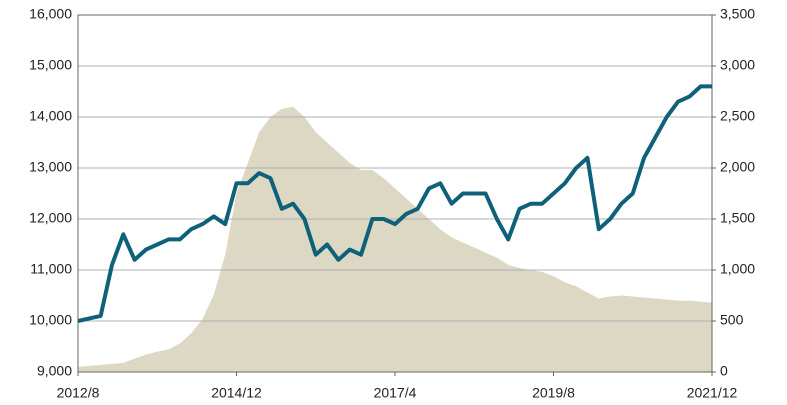 The image size is (787, 405). I want to click on y-tick-label: 11,000, so click(51, 269).